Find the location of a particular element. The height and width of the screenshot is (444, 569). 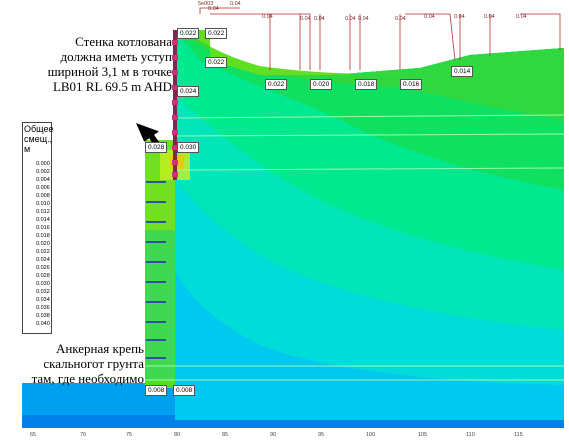

legend-value: 0.006 is located at coordinates (43, 188).